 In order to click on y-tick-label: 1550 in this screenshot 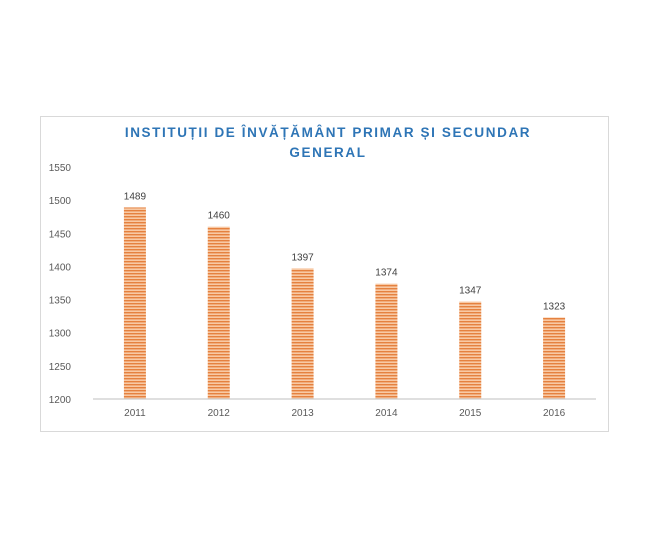, I will do `click(60, 168)`.